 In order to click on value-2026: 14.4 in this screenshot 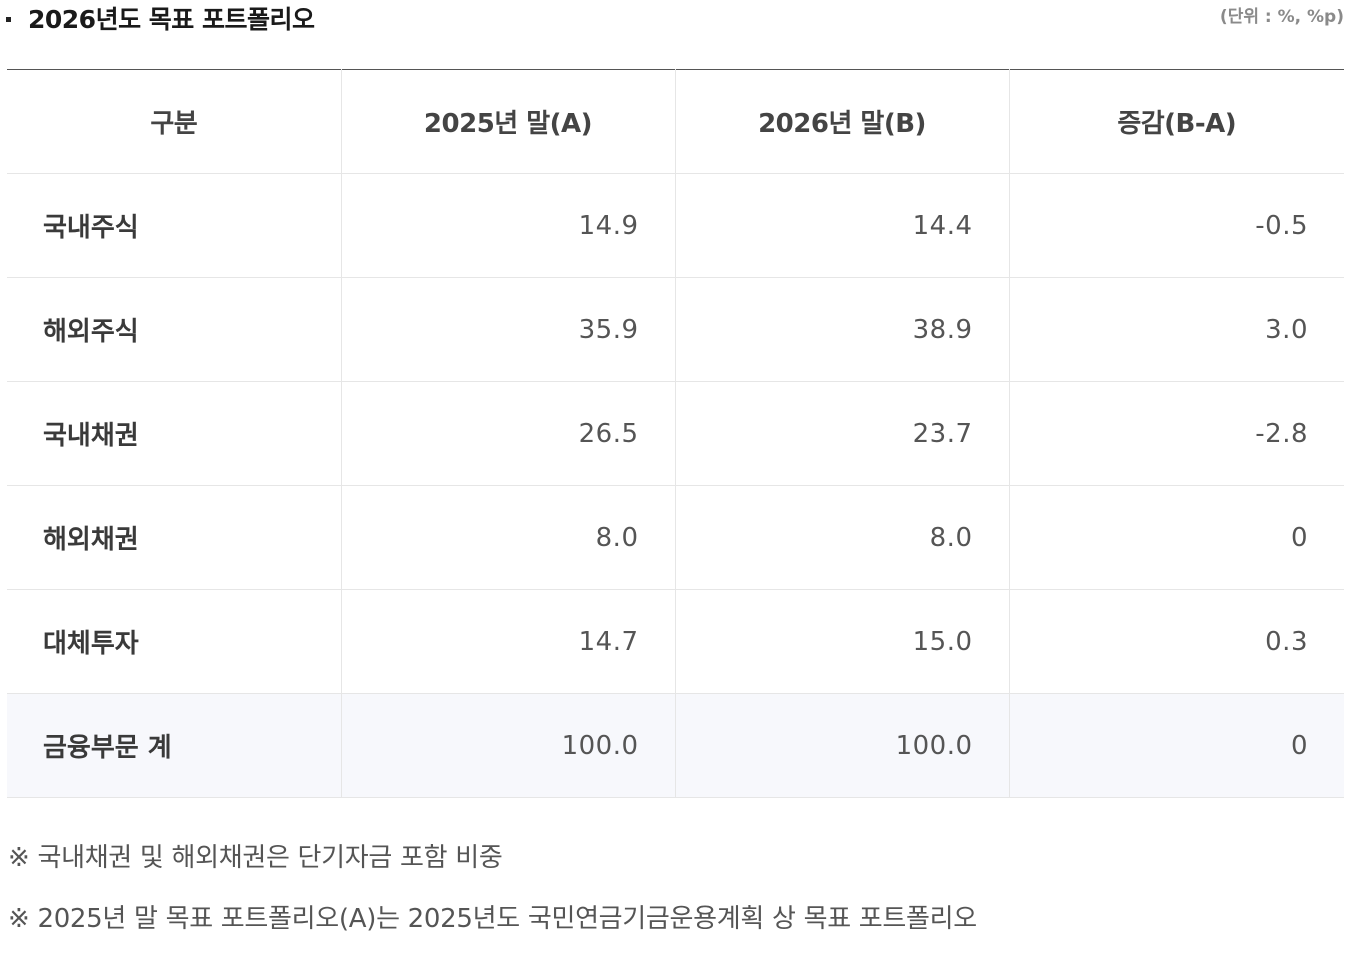, I will do `click(841, 225)`.